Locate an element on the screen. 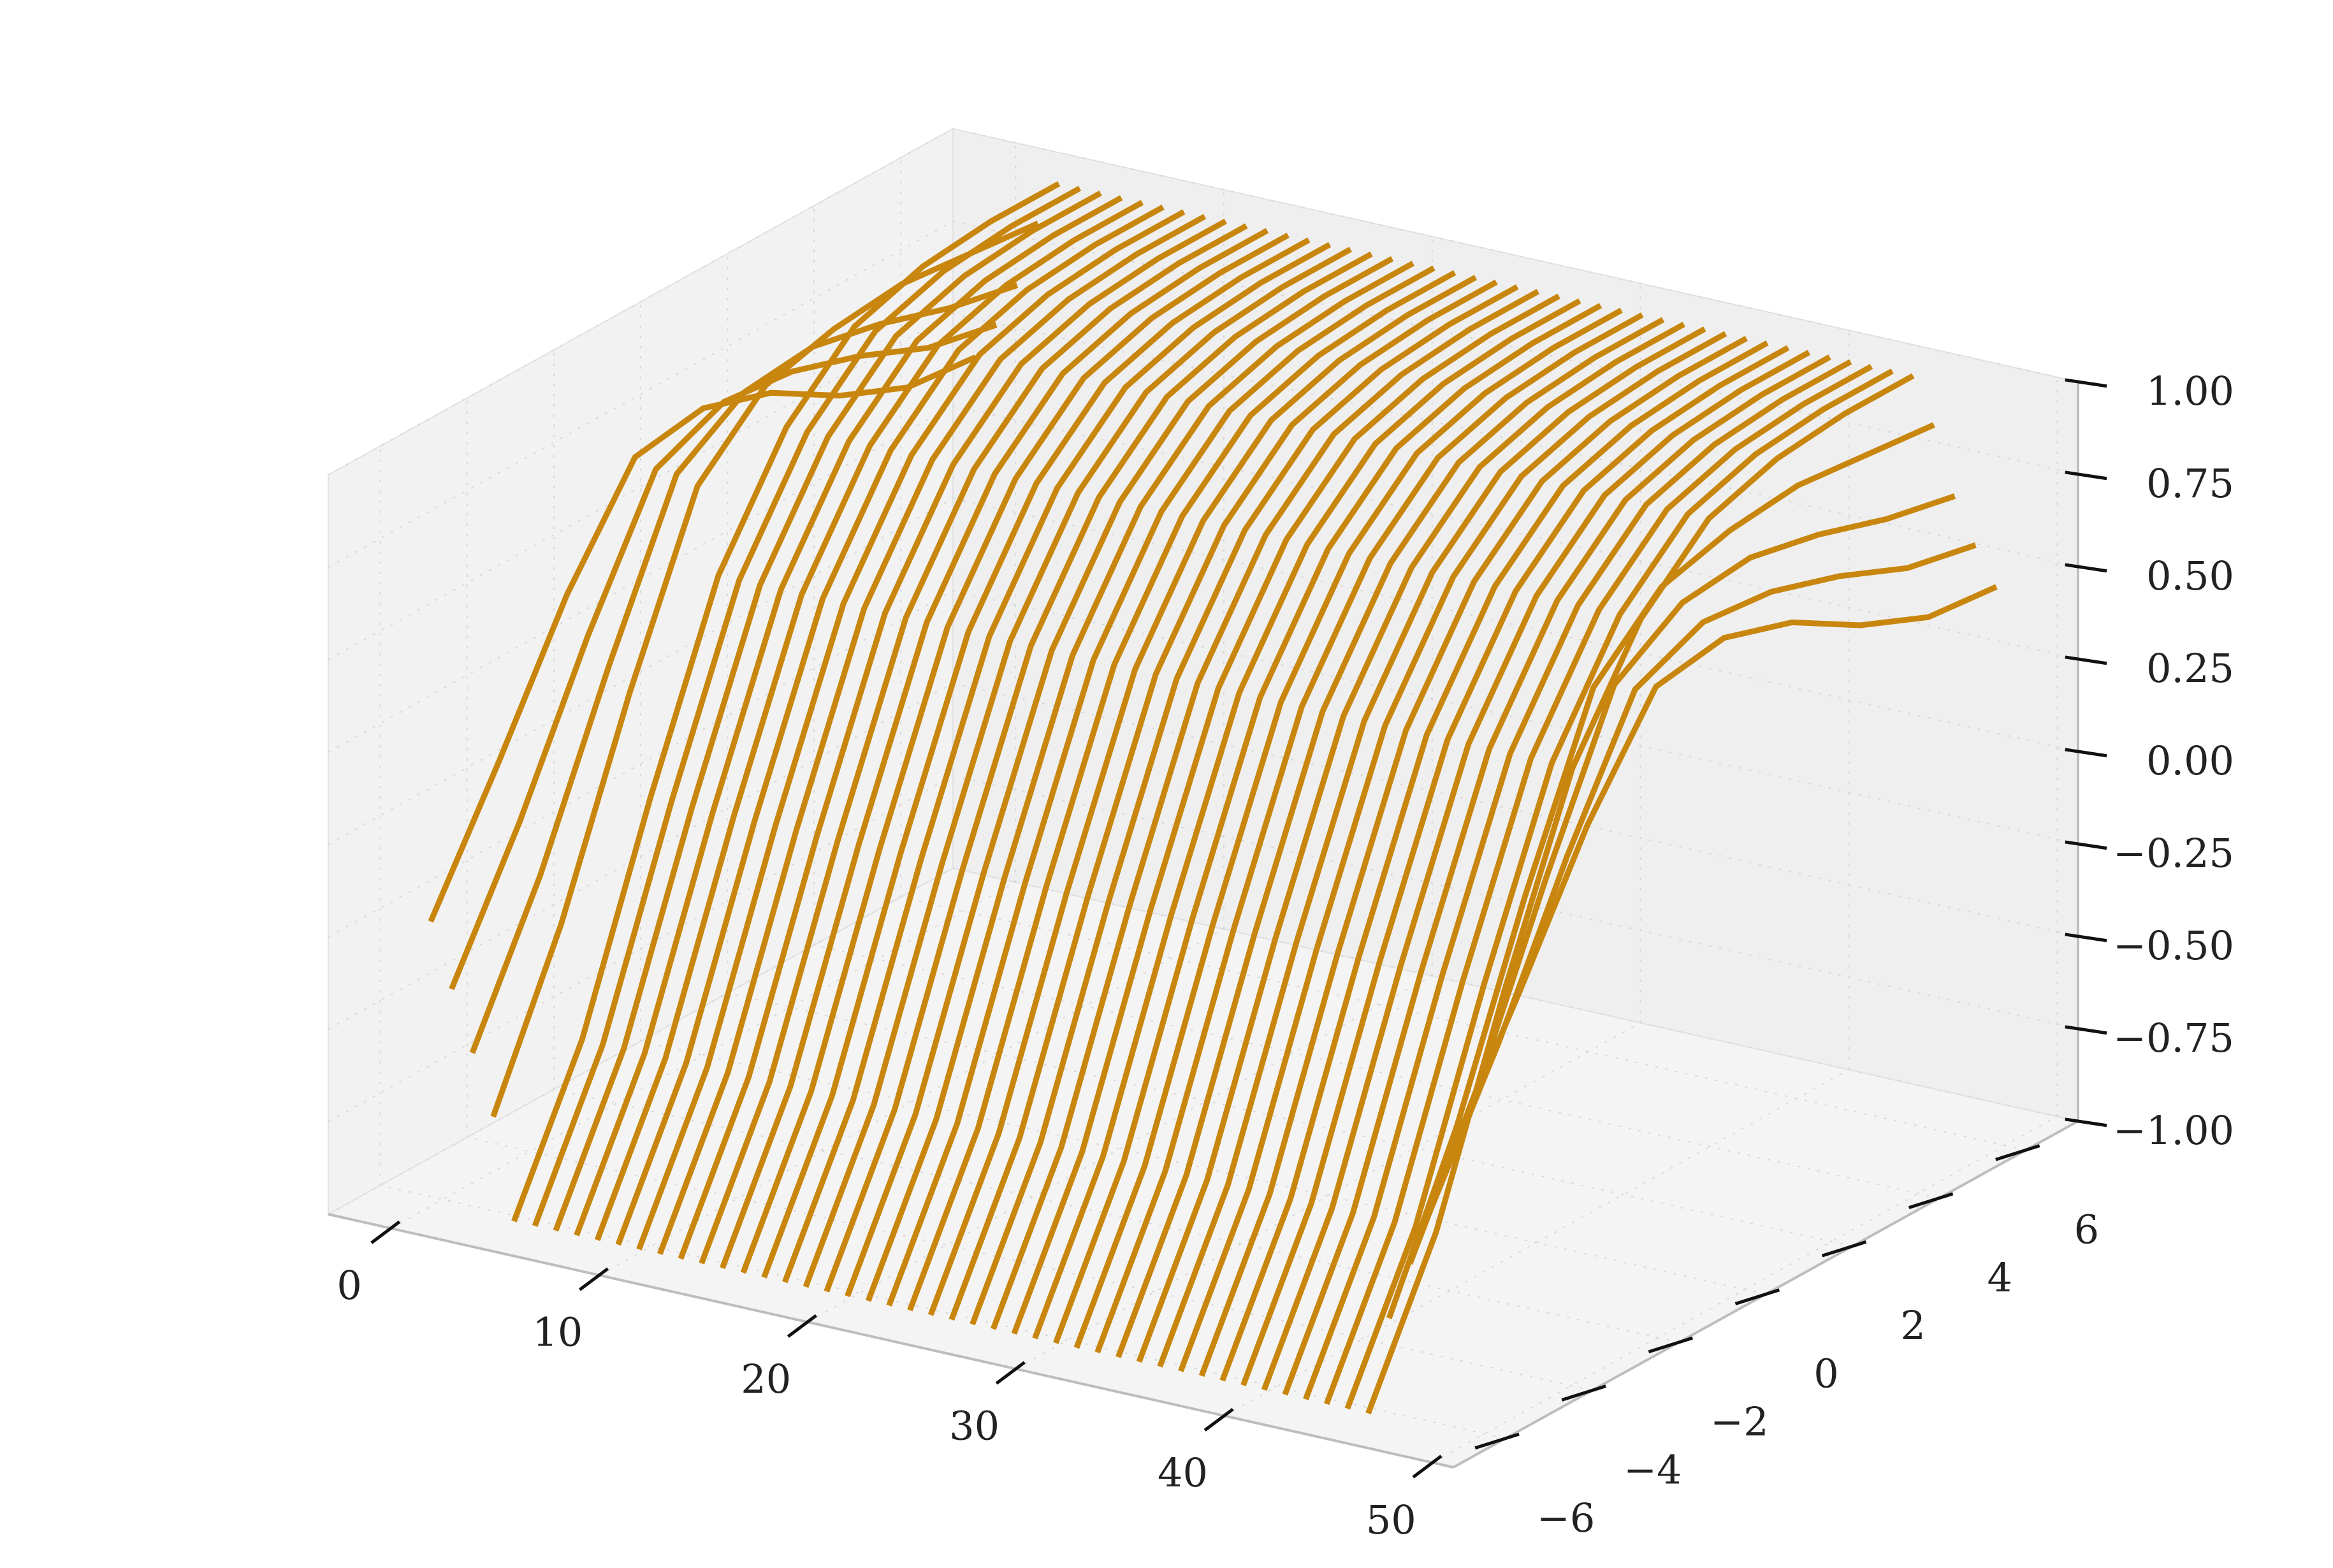  z-tick-label: 0.75 is located at coordinates (2190, 484).